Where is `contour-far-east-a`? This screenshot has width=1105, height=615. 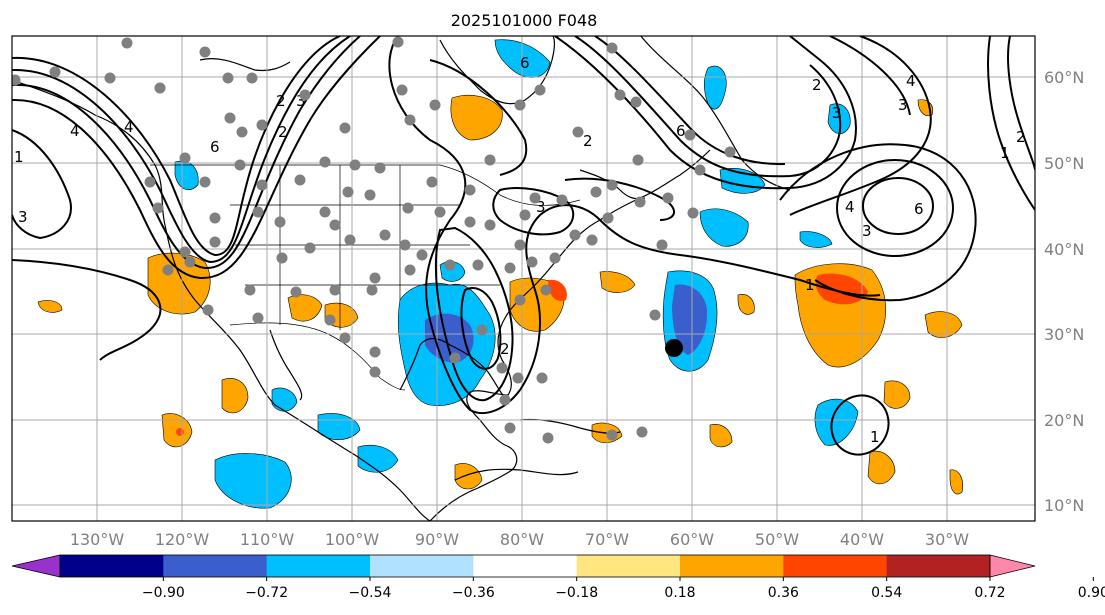
contour-far-east-a is located at coordinates (1011, 123).